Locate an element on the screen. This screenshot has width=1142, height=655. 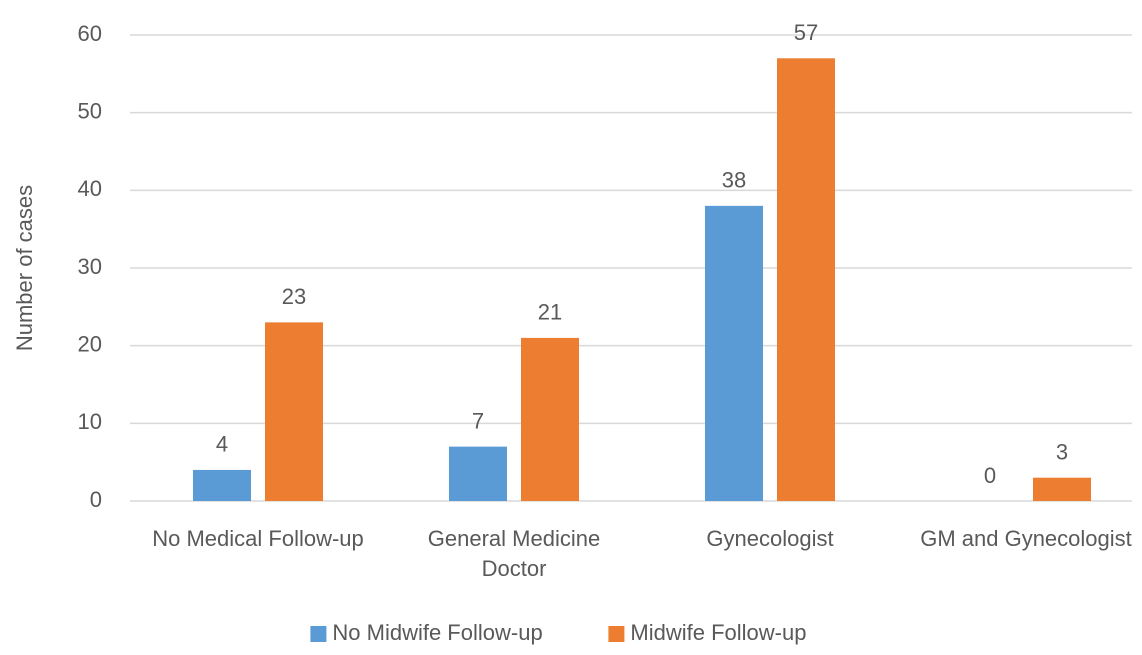
x-tick-label: GM and Gynecologist is located at coordinates (1026, 538).